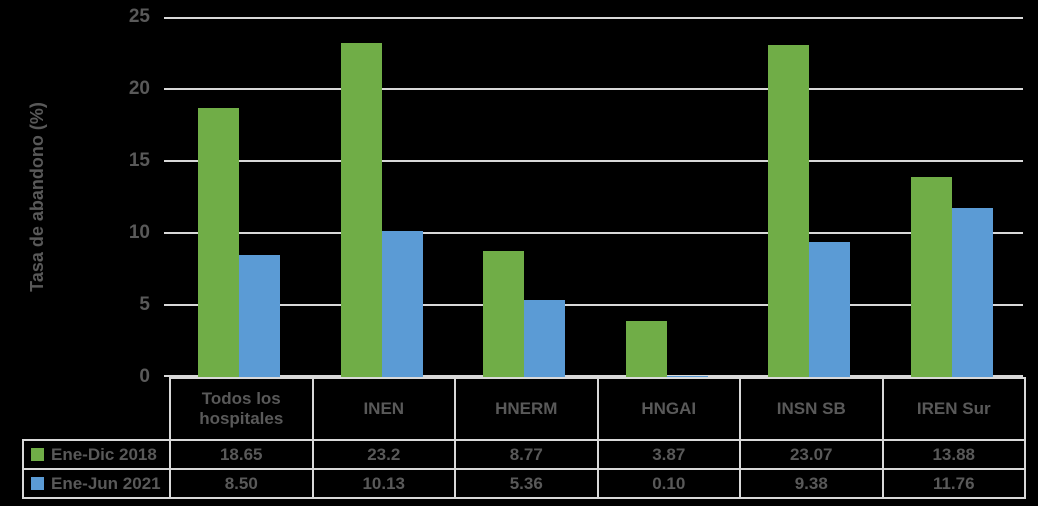 The height and width of the screenshot is (506, 1038). I want to click on value-cell-ene-dic-2018-hngai: 3.87, so click(668, 454).